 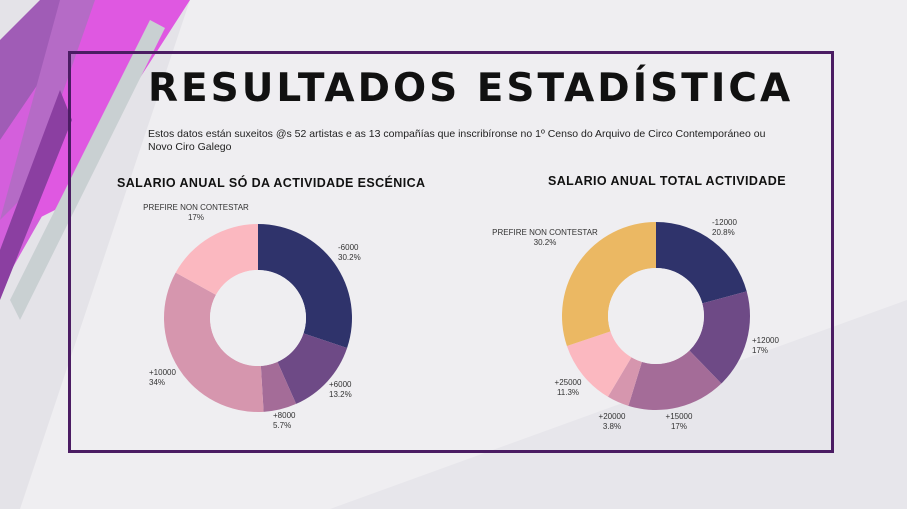 What do you see at coordinates (340, 389) in the screenshot?
I see `slice-label-6000: +6000 13.2%` at bounding box center [340, 389].